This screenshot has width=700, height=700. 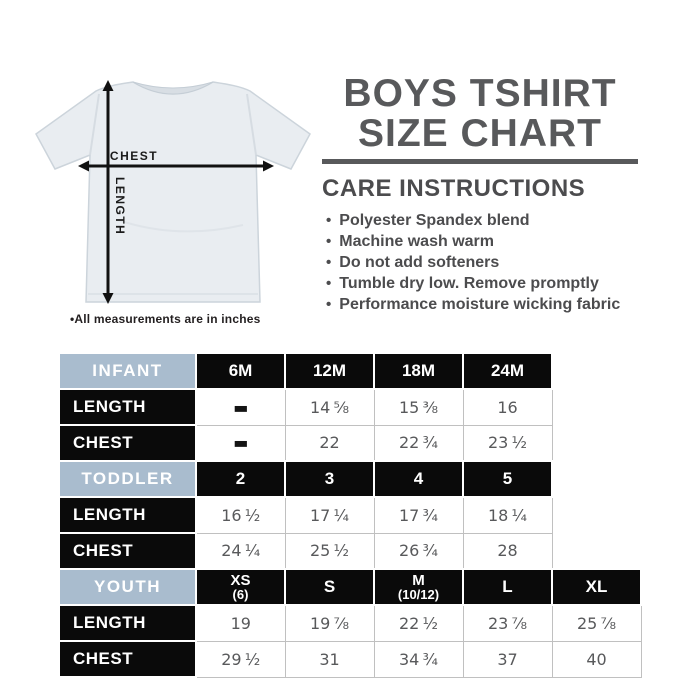 I want to click on value-cell: 29 ½, so click(x=240, y=659).